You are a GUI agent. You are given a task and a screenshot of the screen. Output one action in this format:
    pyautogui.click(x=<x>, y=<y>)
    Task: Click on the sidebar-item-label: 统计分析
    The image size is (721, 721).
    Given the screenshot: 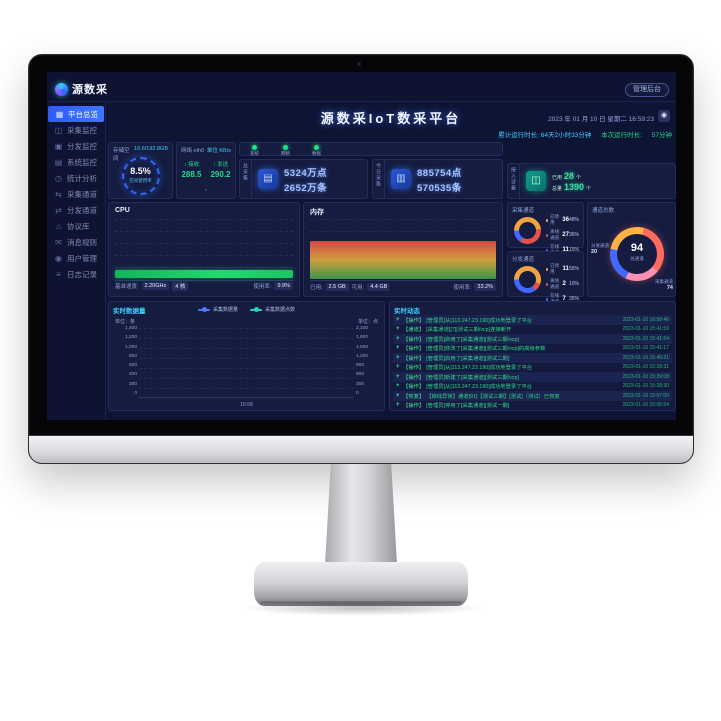 What is the action you would take?
    pyautogui.click(x=82, y=178)
    